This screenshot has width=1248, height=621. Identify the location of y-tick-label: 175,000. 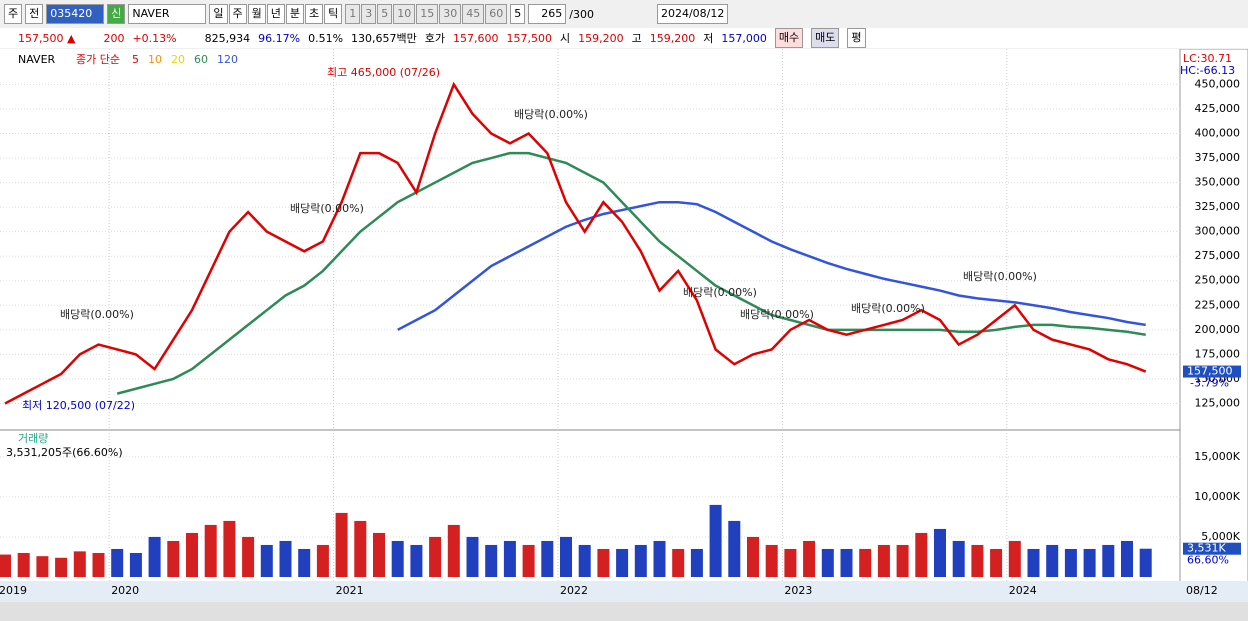
(1218, 353).